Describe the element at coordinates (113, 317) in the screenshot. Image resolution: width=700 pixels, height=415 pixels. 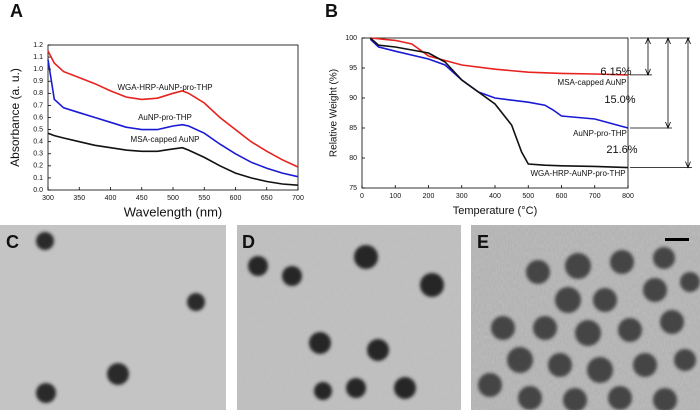
I see `image-c` at that location.